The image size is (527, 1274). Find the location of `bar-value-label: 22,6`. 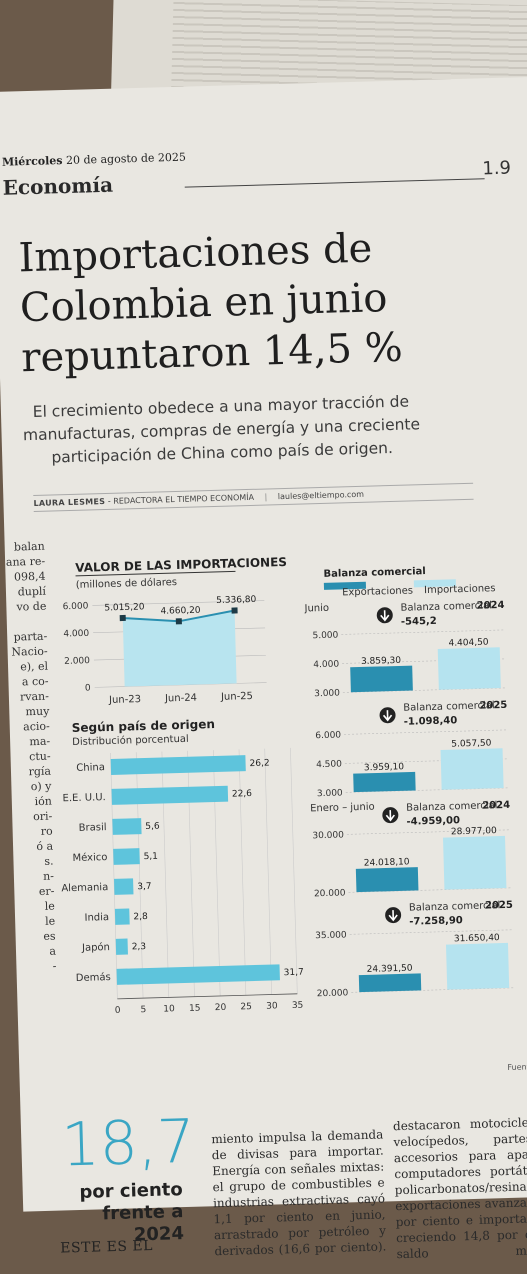

bar-value-label: 22,6 is located at coordinates (242, 794).